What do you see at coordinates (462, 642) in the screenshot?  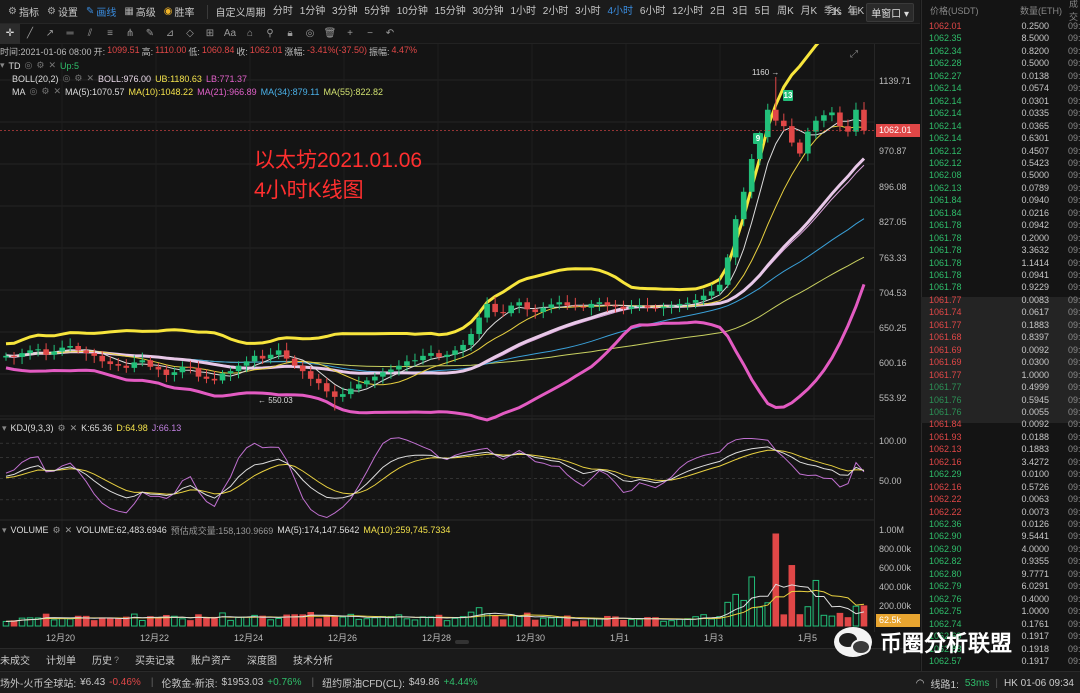 I see `axis-drag-handle` at bounding box center [462, 642].